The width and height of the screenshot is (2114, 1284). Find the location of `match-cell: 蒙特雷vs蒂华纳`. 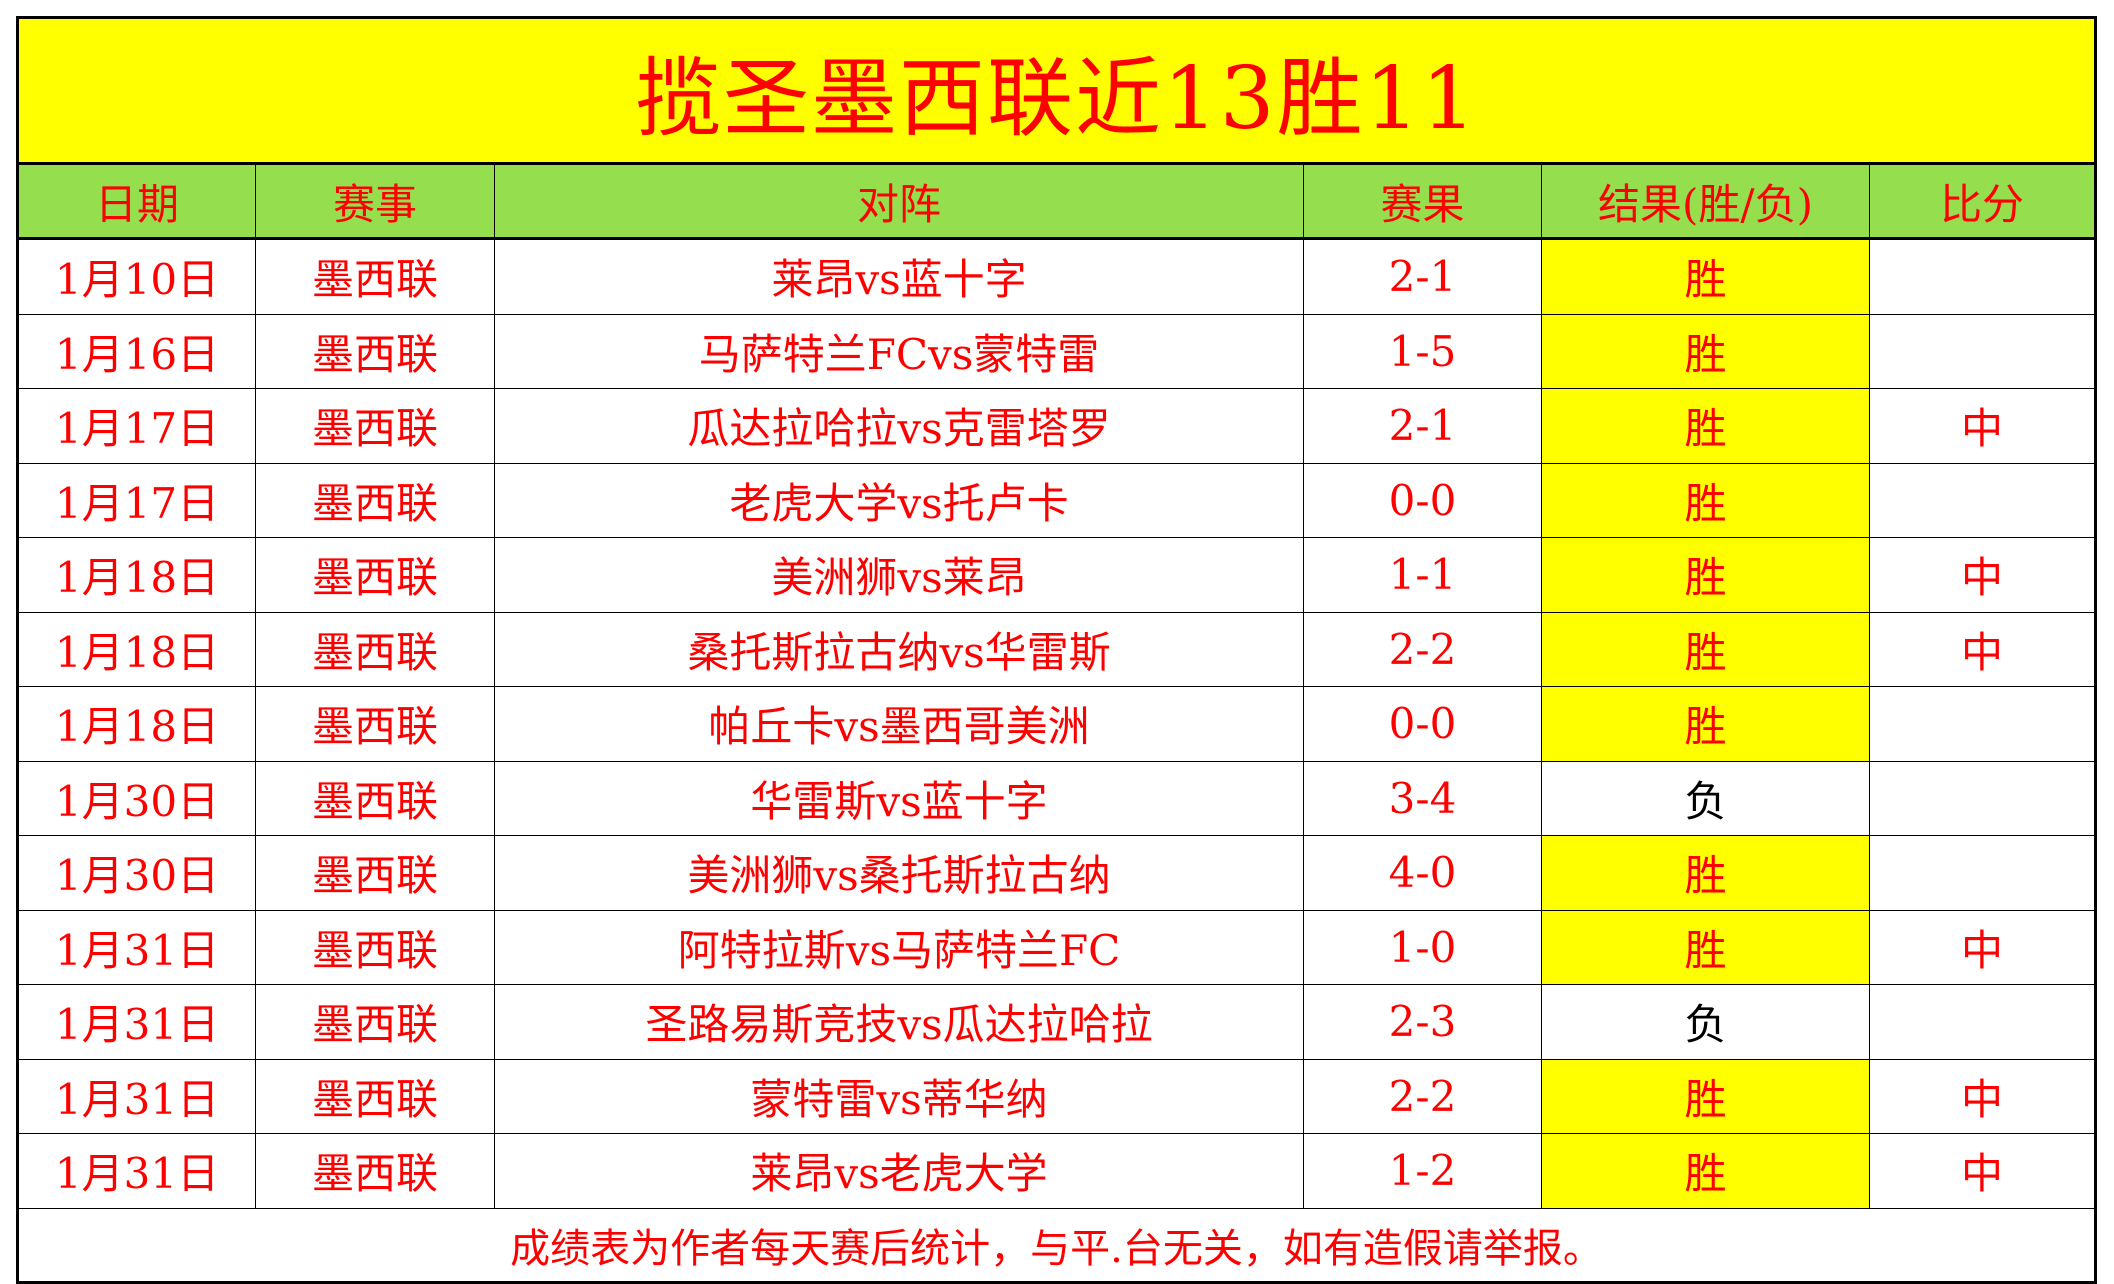

match-cell: 蒙特雷vs蒂华纳 is located at coordinates (899, 1096).